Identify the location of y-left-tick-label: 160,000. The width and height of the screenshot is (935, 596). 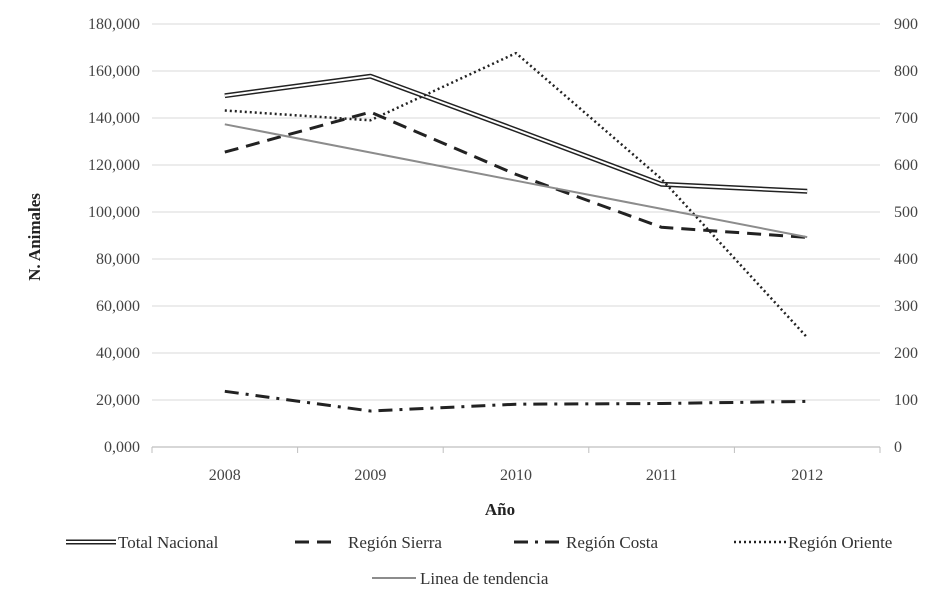
(114, 71).